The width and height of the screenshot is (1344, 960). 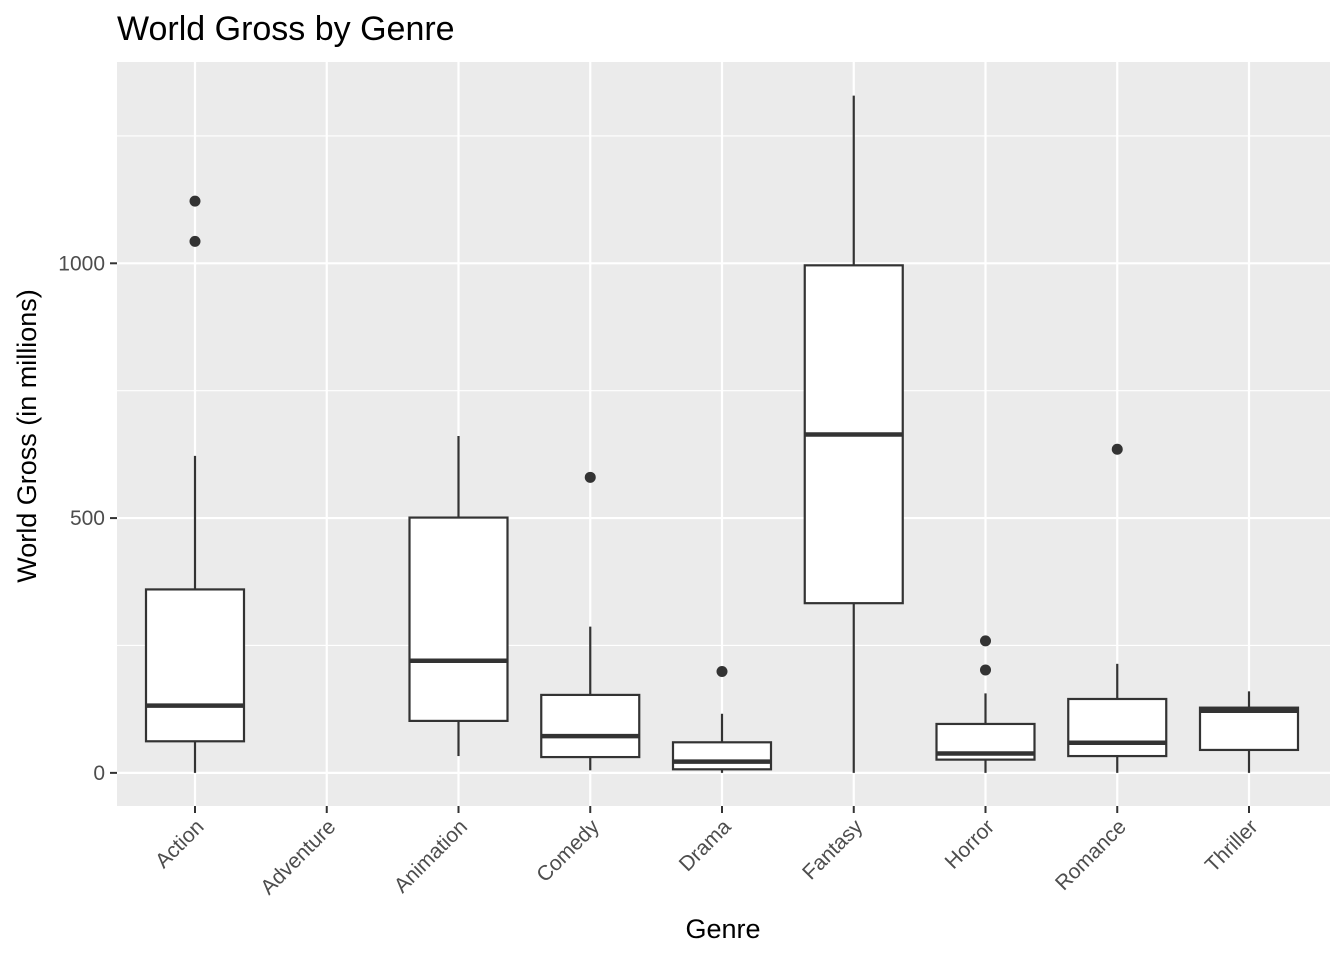 I want to click on y-tick-label: 500, so click(x=87, y=518).